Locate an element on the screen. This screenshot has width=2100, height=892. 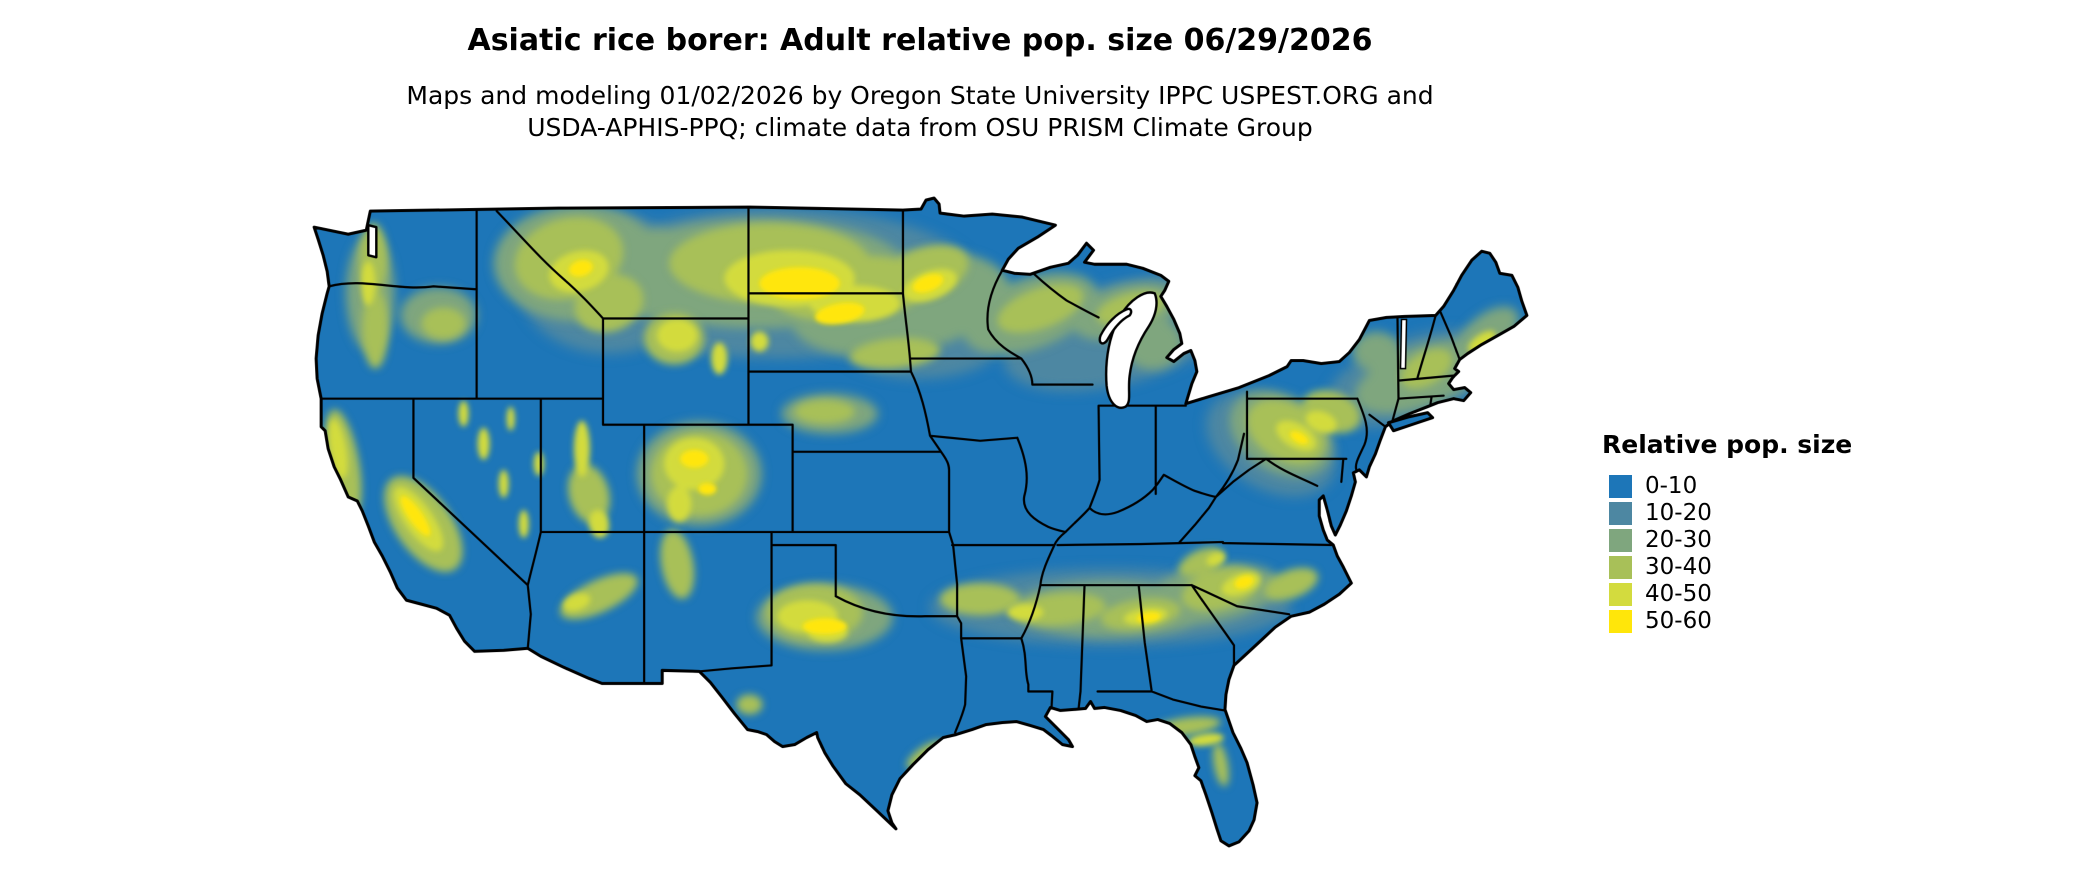
legend-item-label: 0-10 is located at coordinates (1671, 486).